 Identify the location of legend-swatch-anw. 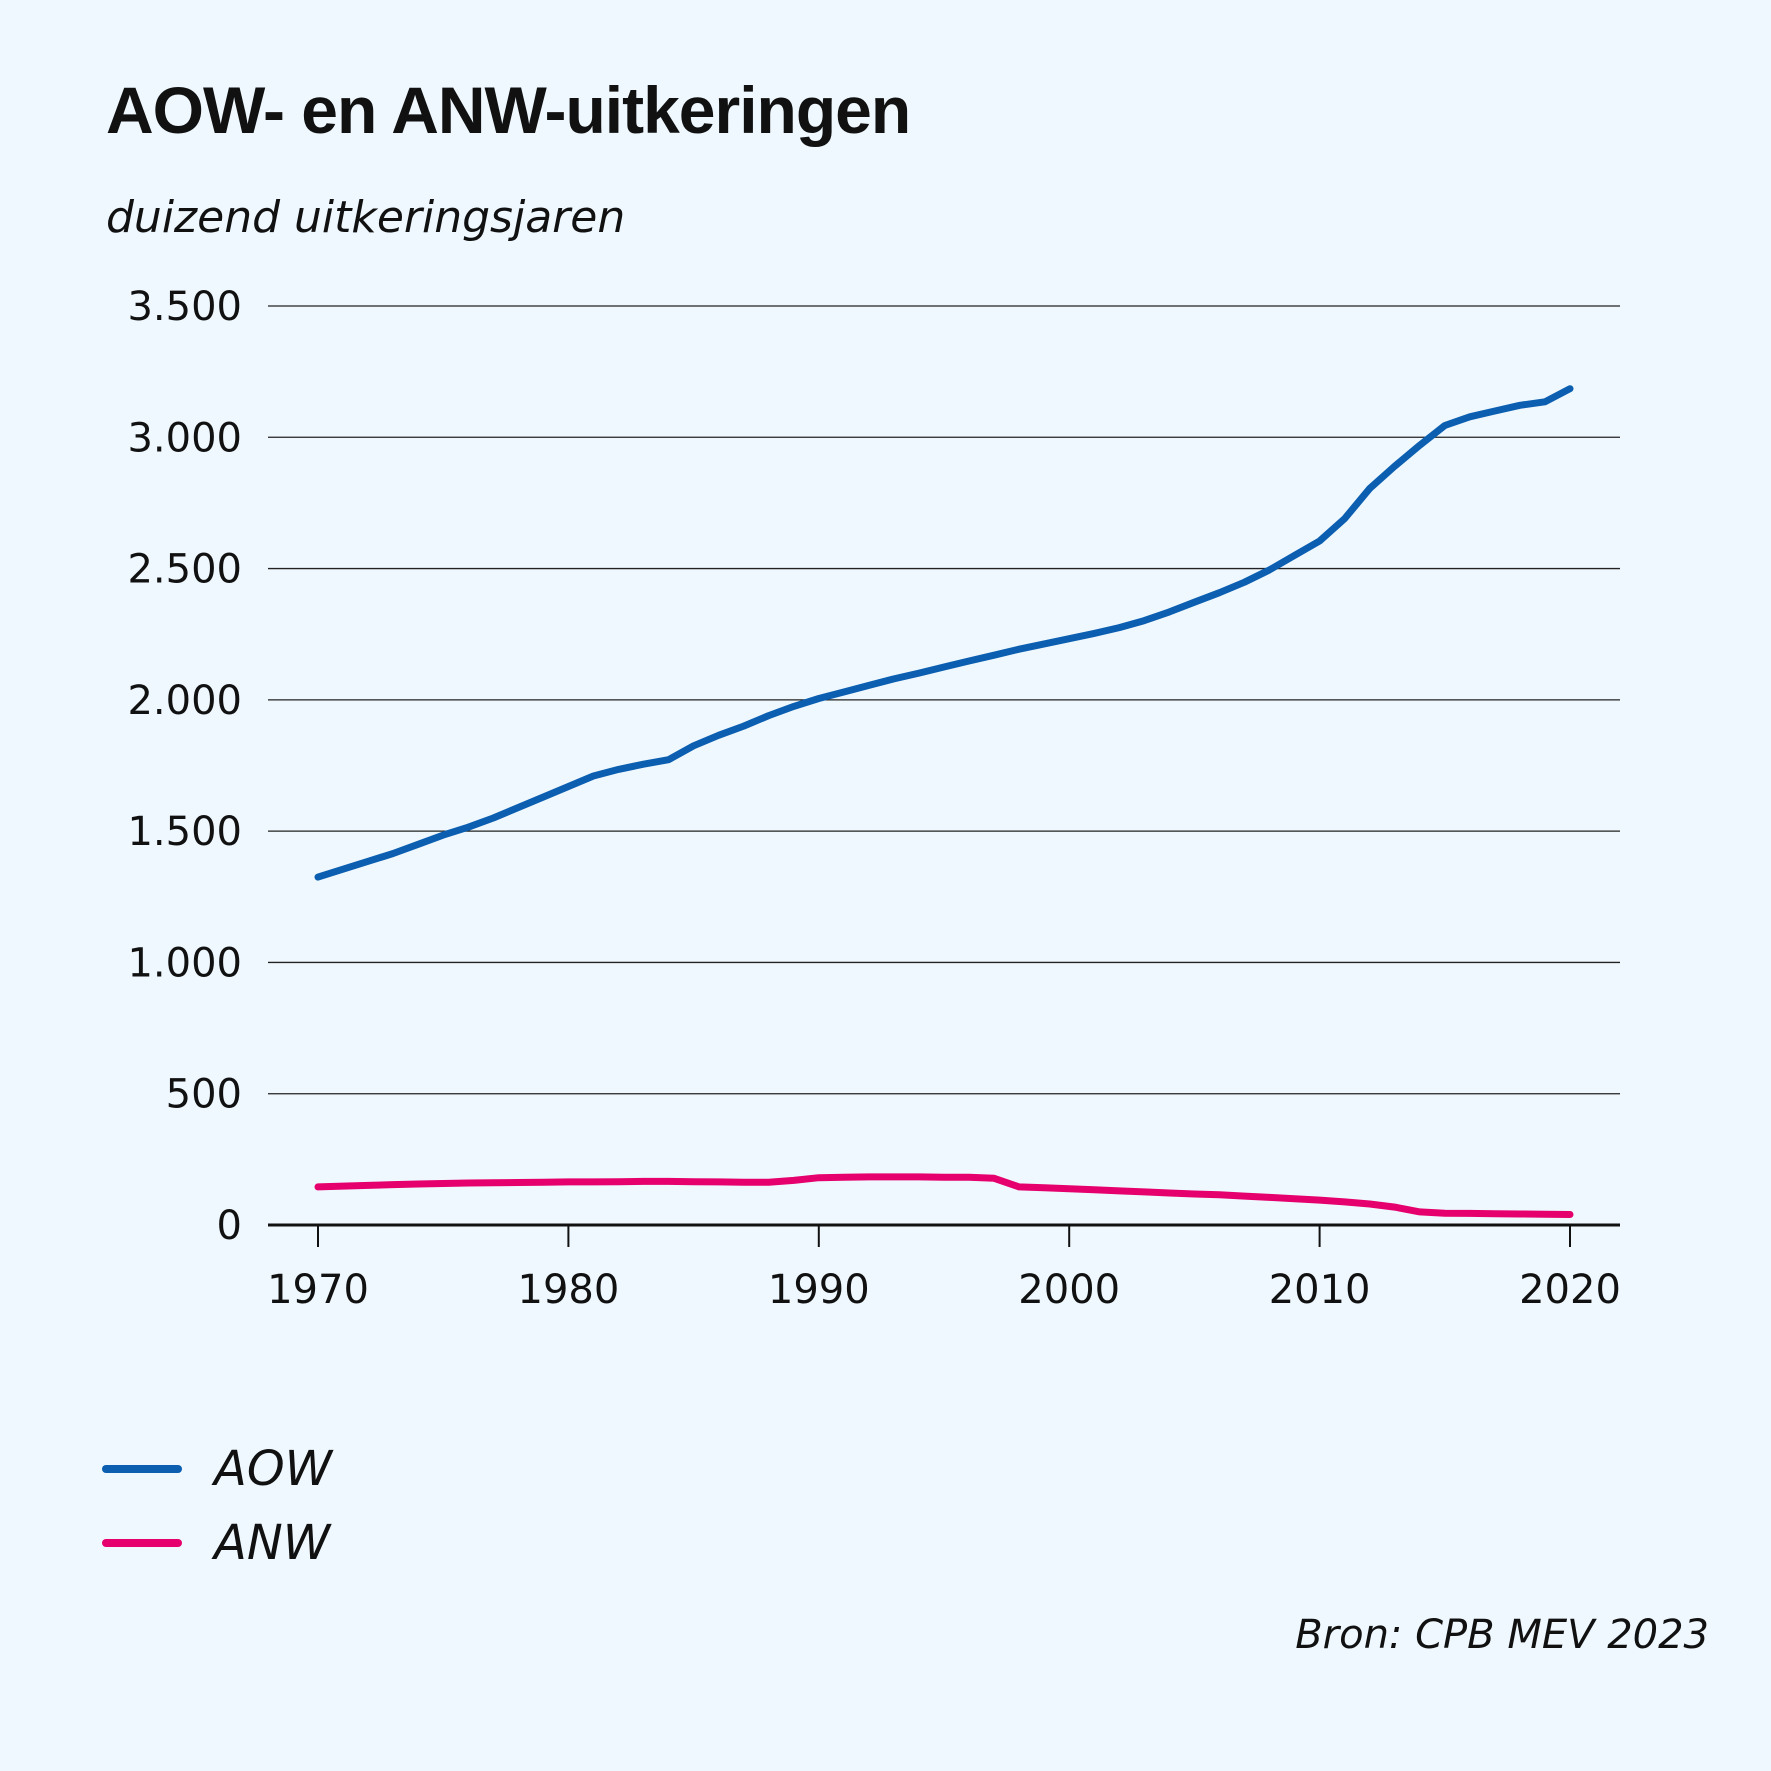
(142, 1543).